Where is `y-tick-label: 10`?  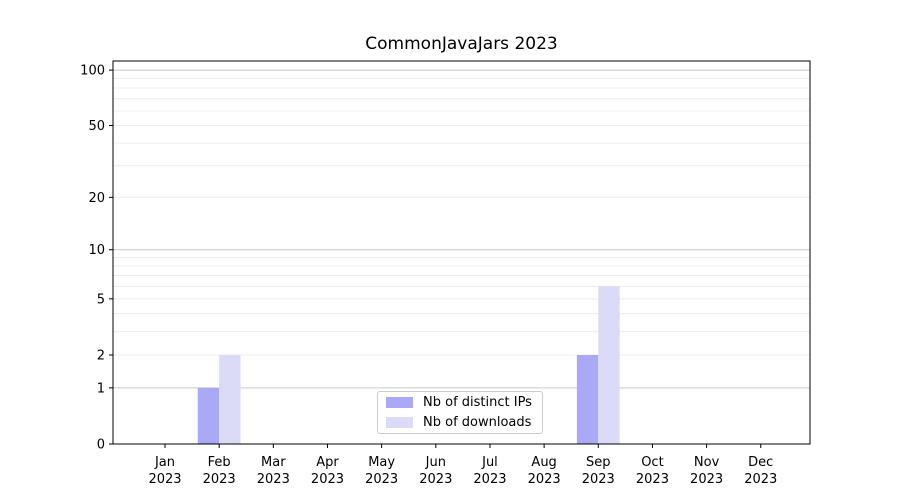 y-tick-label: 10 is located at coordinates (96, 250).